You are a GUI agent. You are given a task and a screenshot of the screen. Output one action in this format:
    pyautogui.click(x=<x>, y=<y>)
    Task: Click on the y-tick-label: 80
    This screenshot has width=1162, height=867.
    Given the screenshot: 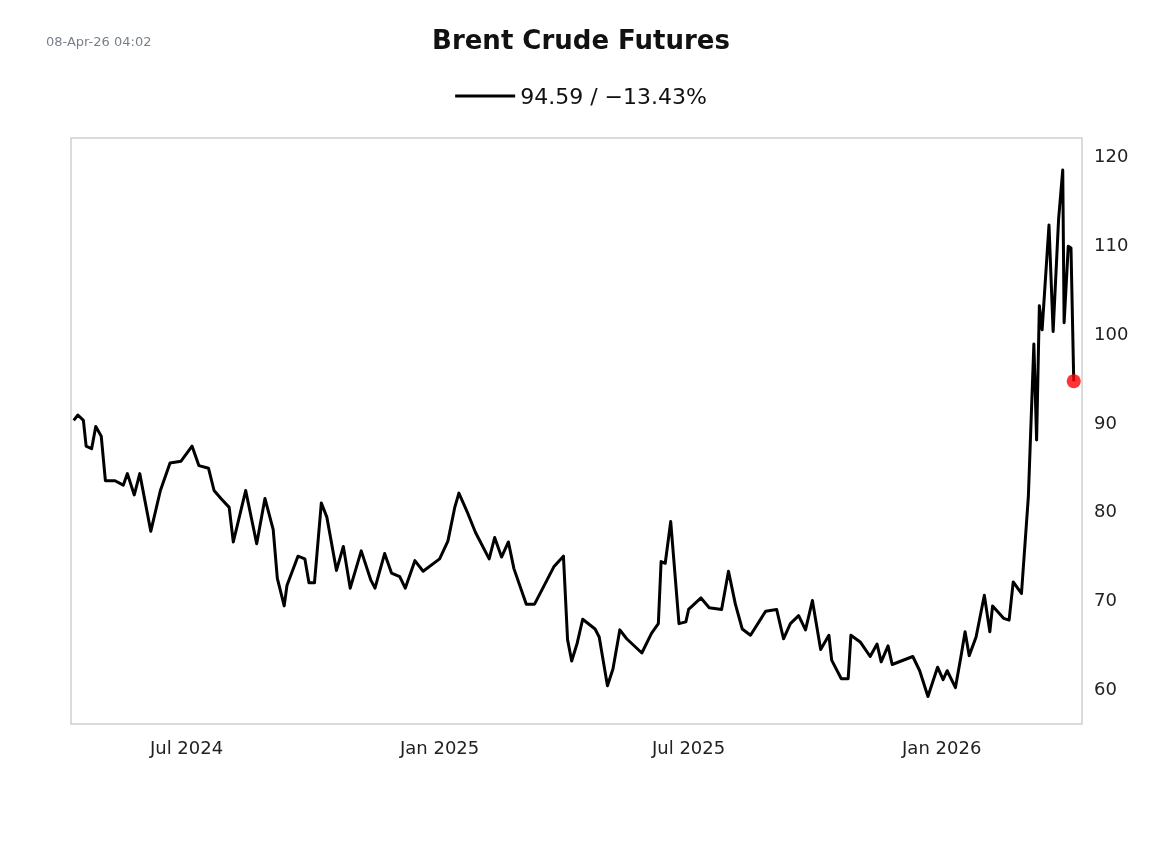 What is the action you would take?
    pyautogui.click(x=1105, y=511)
    